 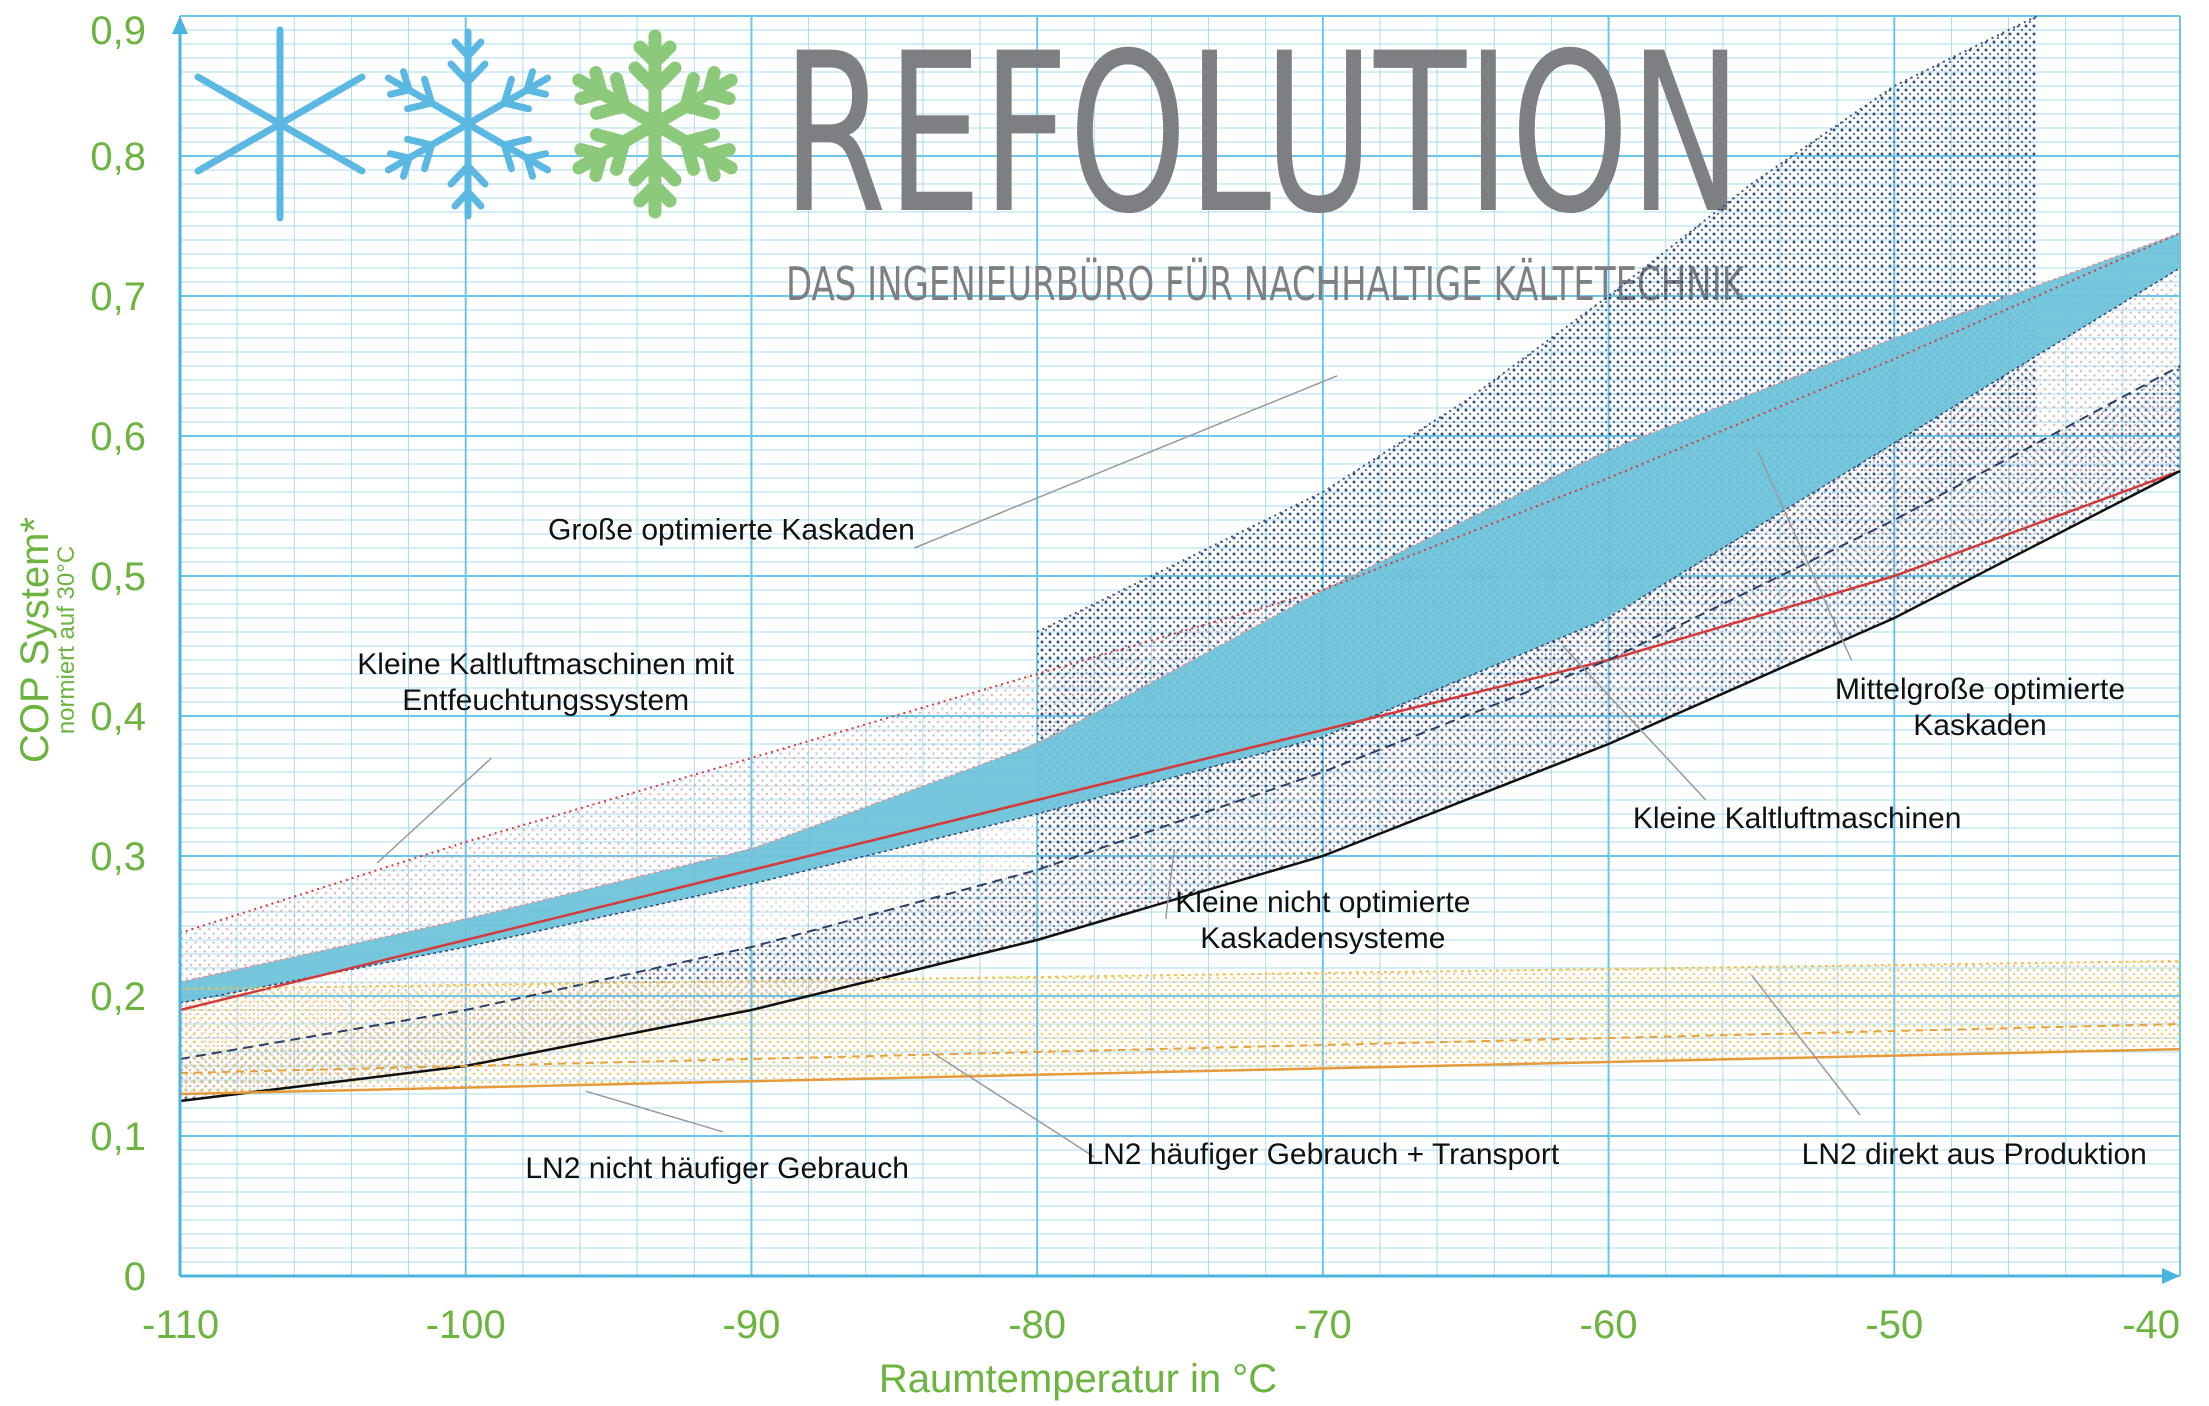 What do you see at coordinates (280, 124) in the screenshot?
I see `snowflake-icon-outline` at bounding box center [280, 124].